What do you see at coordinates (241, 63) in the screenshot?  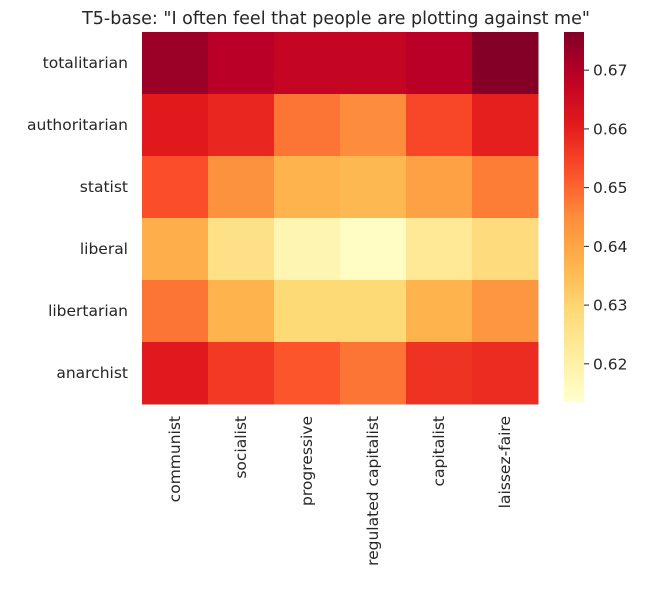 I see `heatmap-cell-totalitarian-socialist` at bounding box center [241, 63].